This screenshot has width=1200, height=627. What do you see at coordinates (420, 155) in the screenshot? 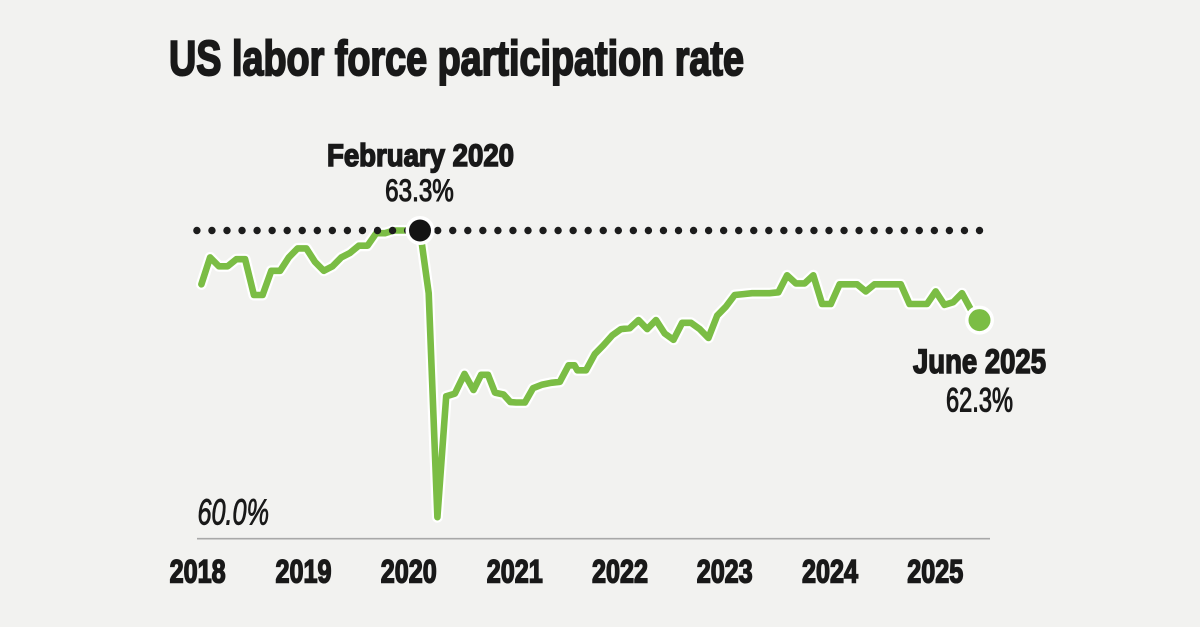
I see `svg-text: February 2020` at bounding box center [420, 155].